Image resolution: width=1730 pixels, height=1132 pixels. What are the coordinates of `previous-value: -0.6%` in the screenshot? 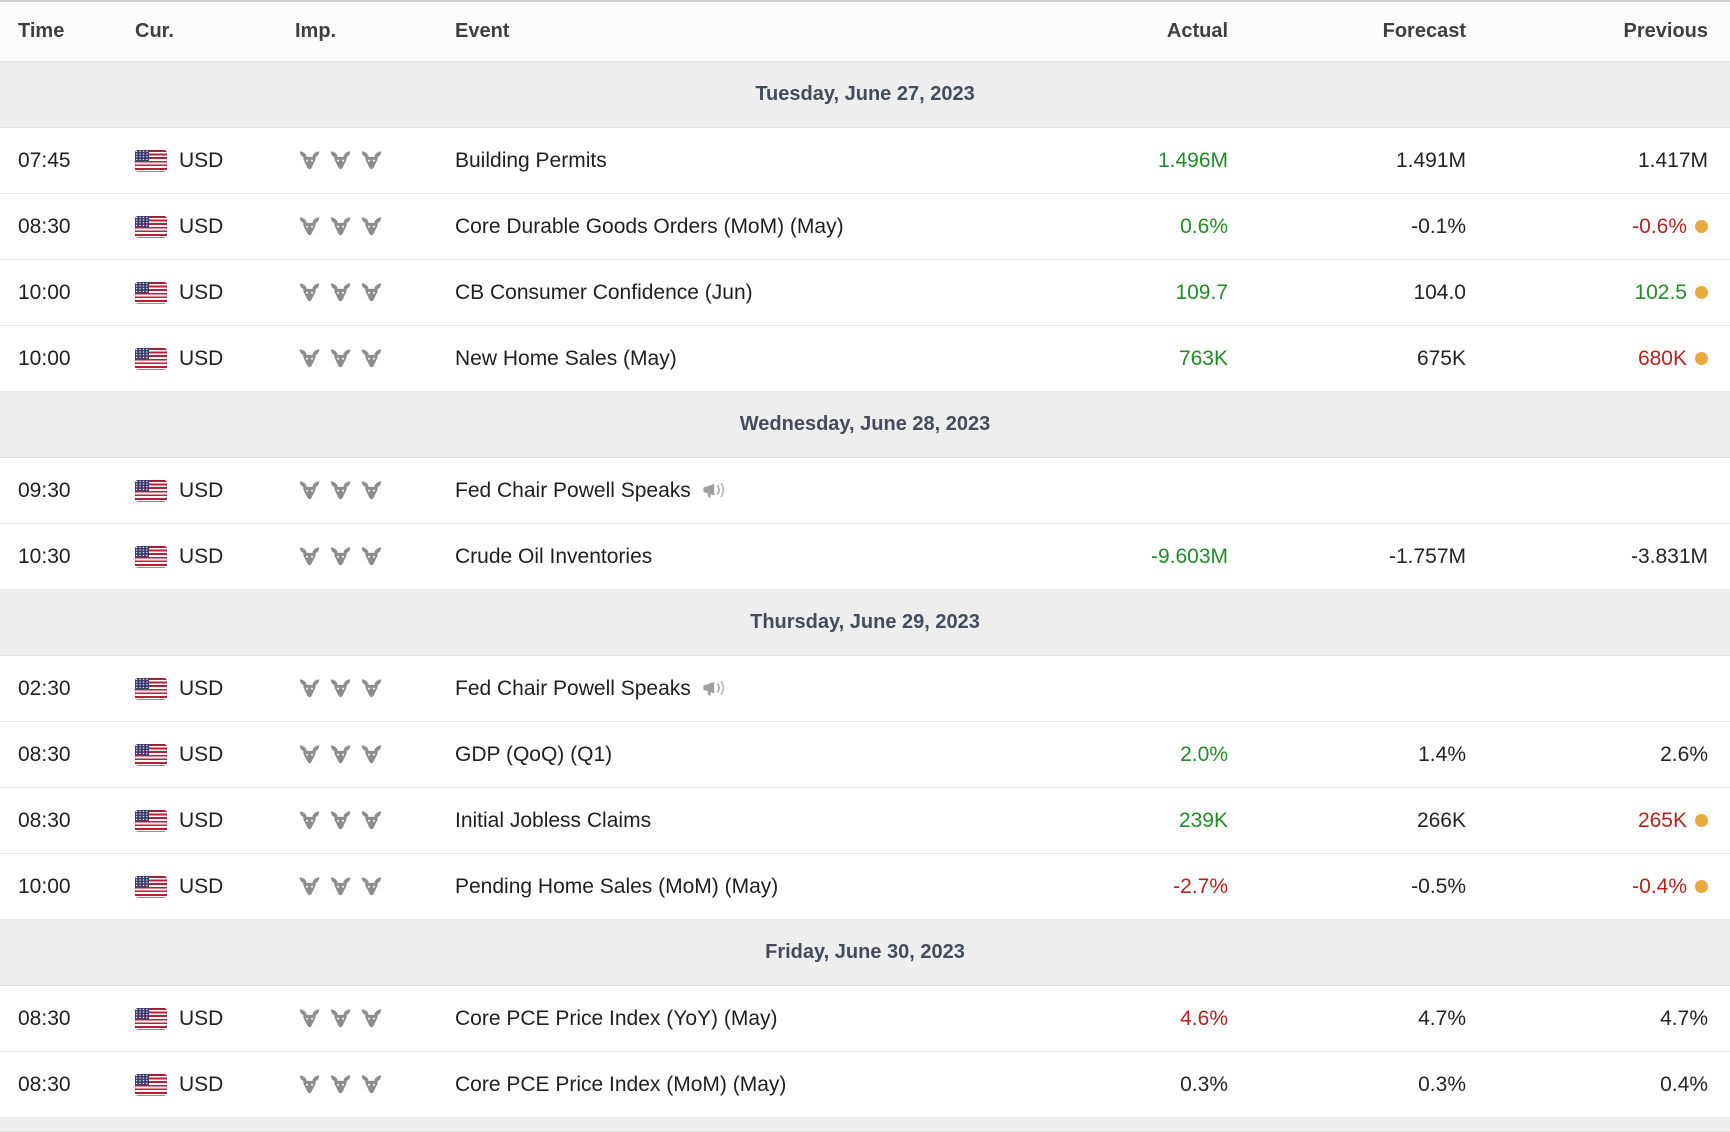 It's located at (1598, 227).